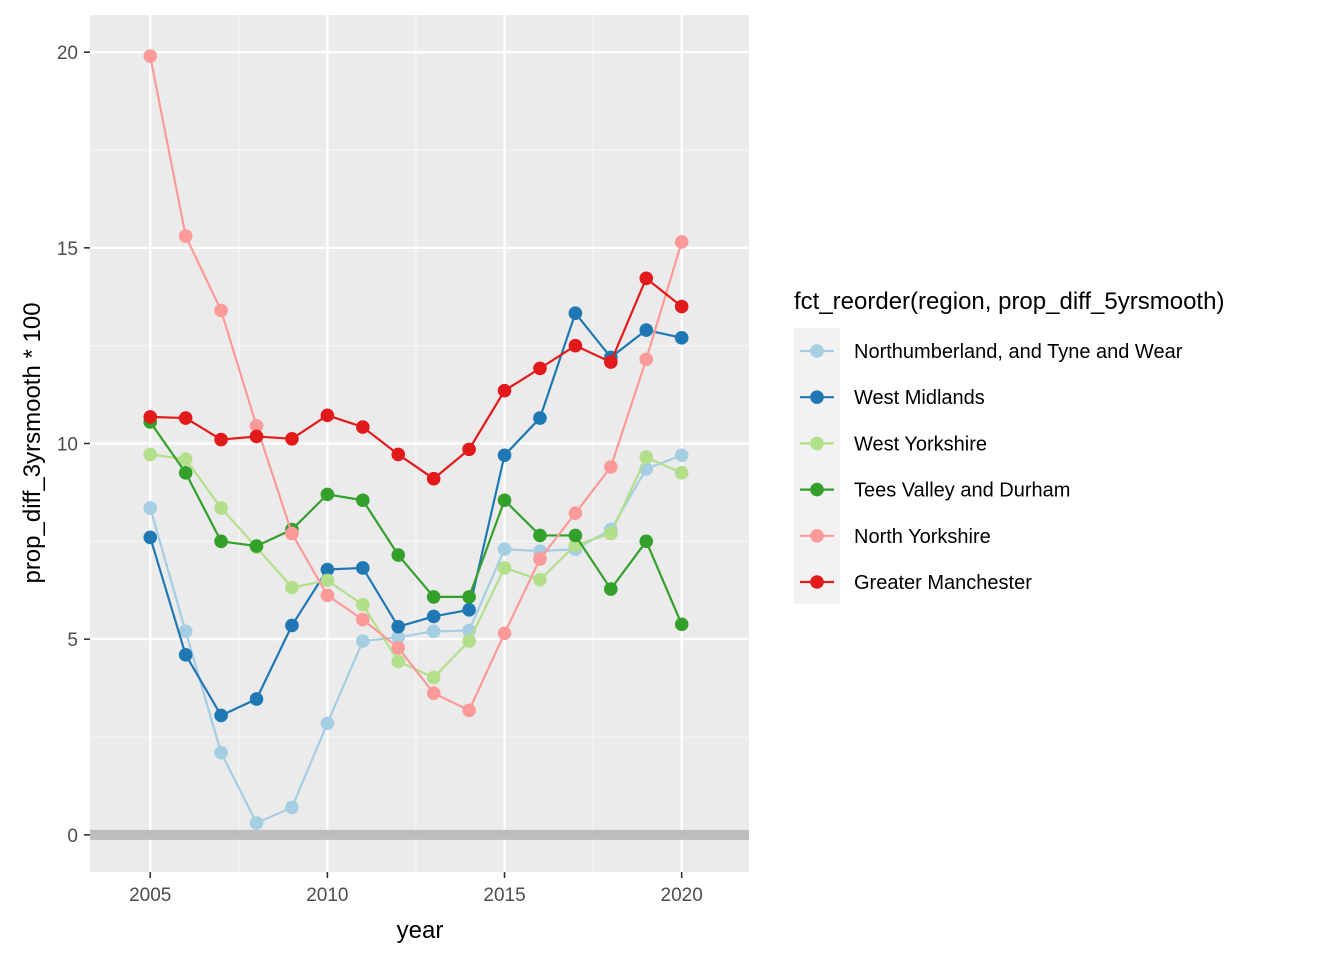 The height and width of the screenshot is (960, 1344). I want to click on x-axis-title: year, so click(420, 930).